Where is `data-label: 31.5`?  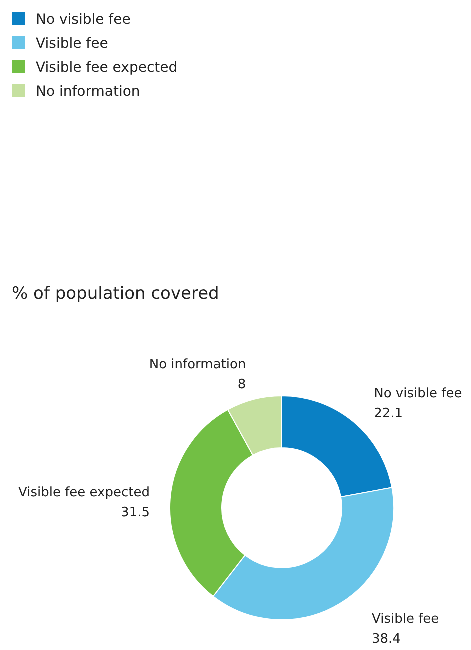
data-label: 31.5 is located at coordinates (135, 513).